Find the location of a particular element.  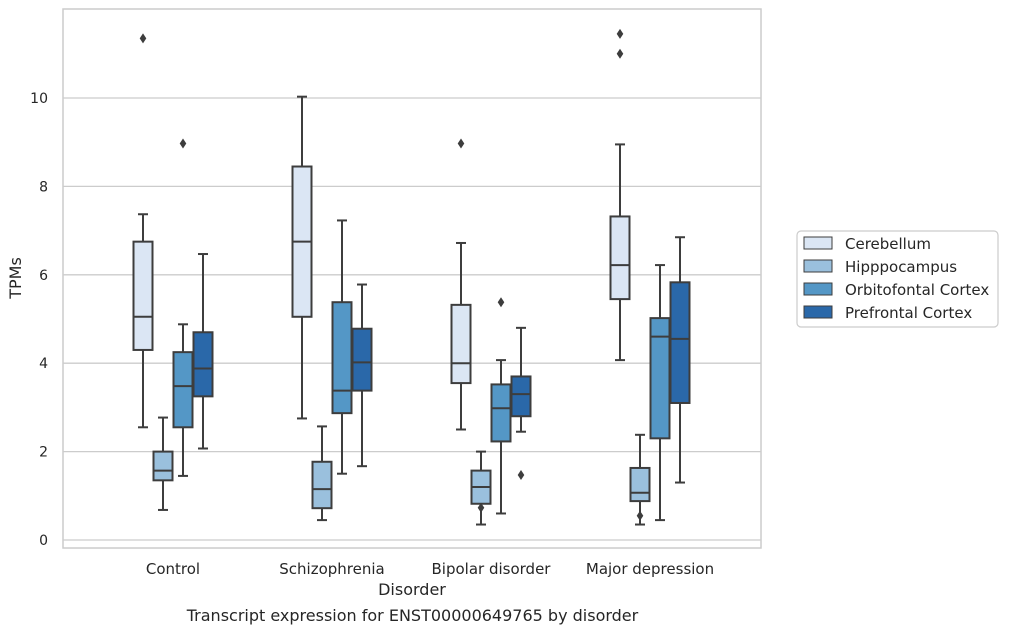

y-tick-label: 4 is located at coordinates (43, 364).